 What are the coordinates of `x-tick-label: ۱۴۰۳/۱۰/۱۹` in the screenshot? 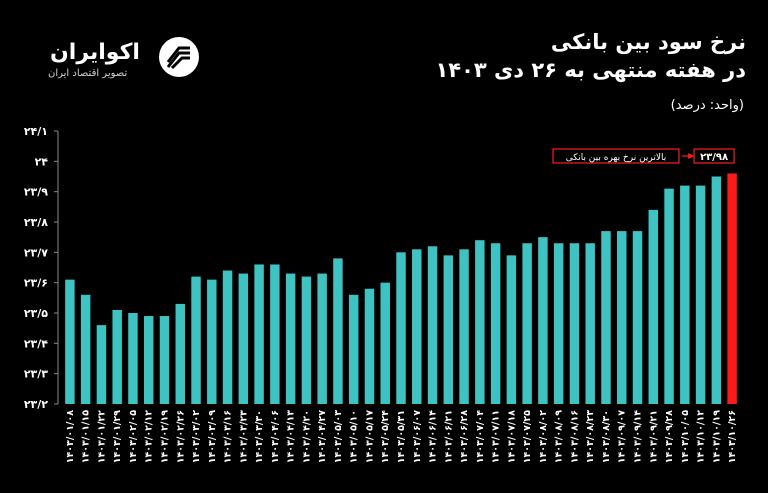 It's located at (716, 437).